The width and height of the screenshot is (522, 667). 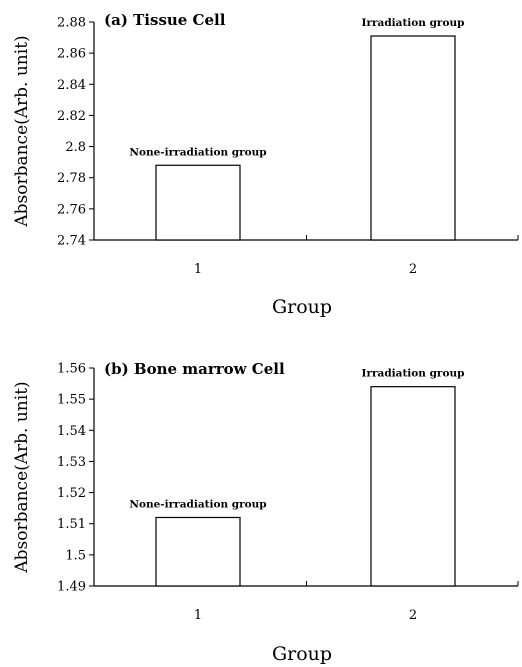 I want to click on y-tick-label: 1.52, so click(x=71, y=493).